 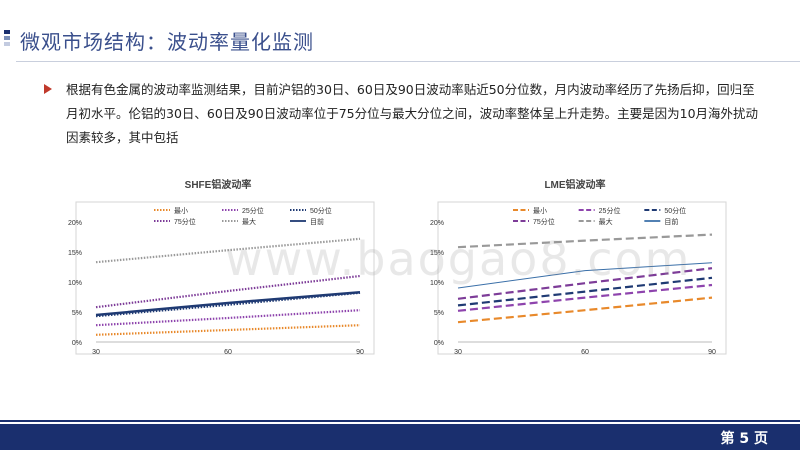 What do you see at coordinates (675, 210) in the screenshot?
I see `lme-legend-label: 50分位` at bounding box center [675, 210].